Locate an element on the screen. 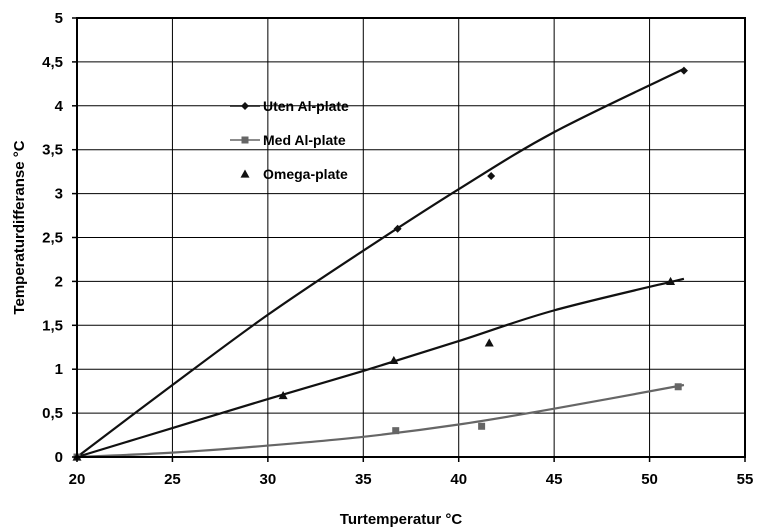 The image size is (760, 527). y-axis-ticks: 0 0,5 1 1,5 2 2,5 3 3,5 4 4,5 5 is located at coordinates (59, 238).